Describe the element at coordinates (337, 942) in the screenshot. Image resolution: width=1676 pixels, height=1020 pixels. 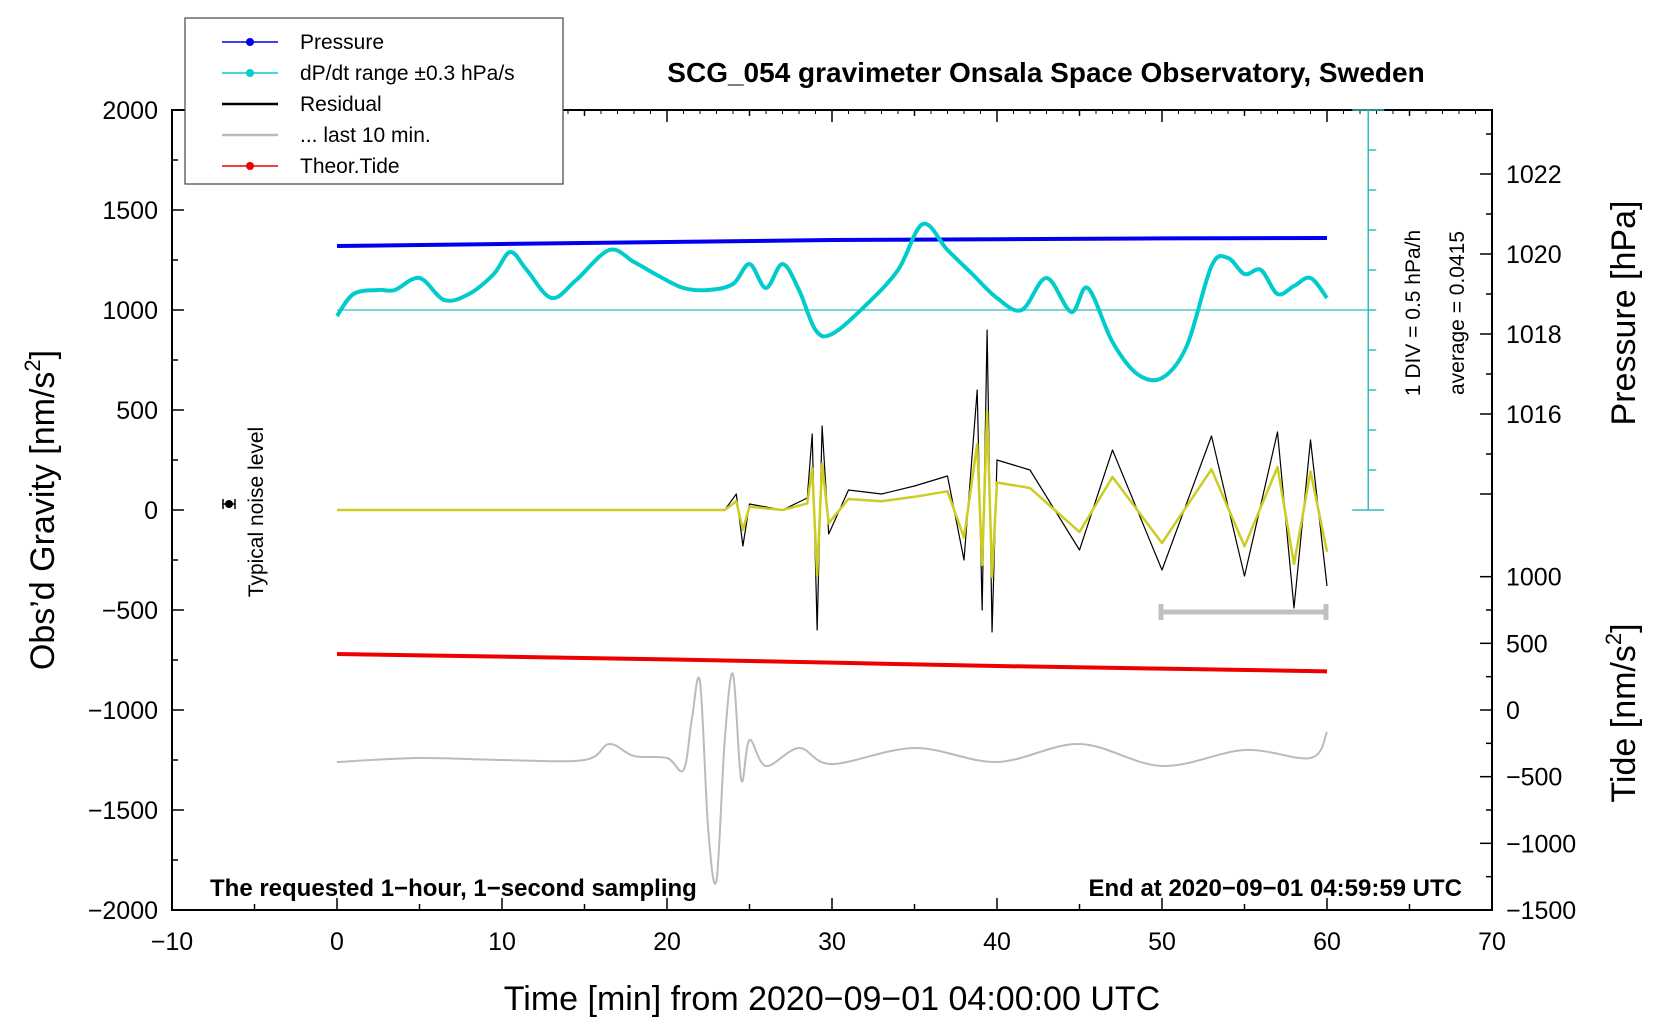
I see `x-tick-label: 0` at that location.